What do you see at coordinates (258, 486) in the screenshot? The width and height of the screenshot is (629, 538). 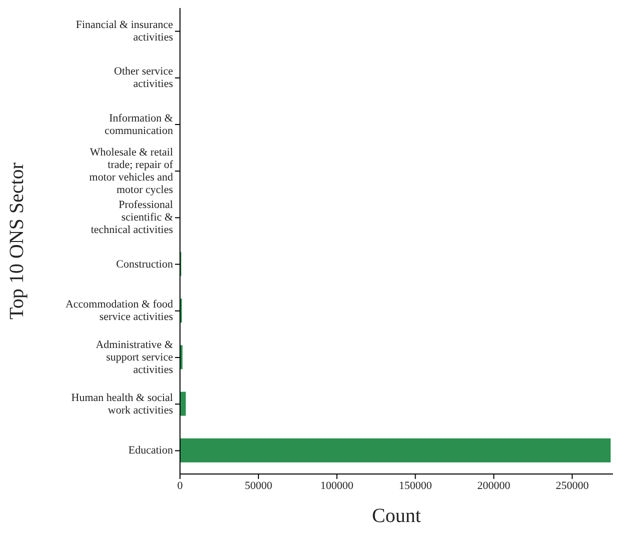 I see `x-tick-label: 50000` at bounding box center [258, 486].